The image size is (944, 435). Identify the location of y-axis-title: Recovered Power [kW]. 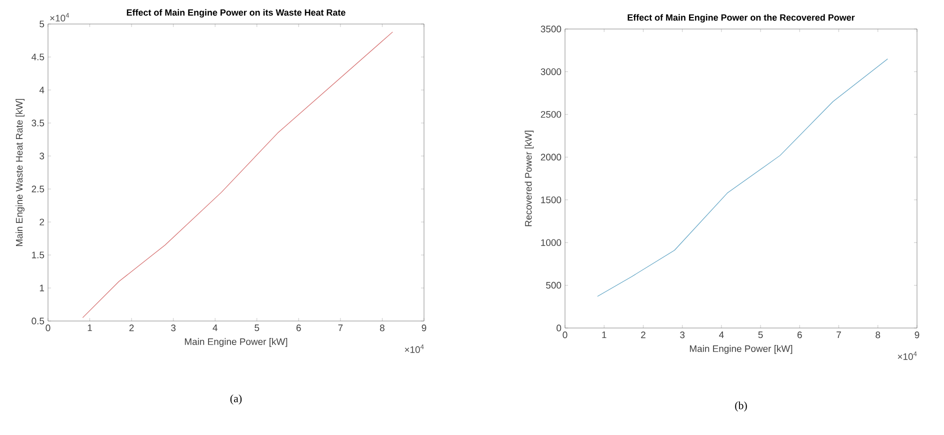
(529, 178).